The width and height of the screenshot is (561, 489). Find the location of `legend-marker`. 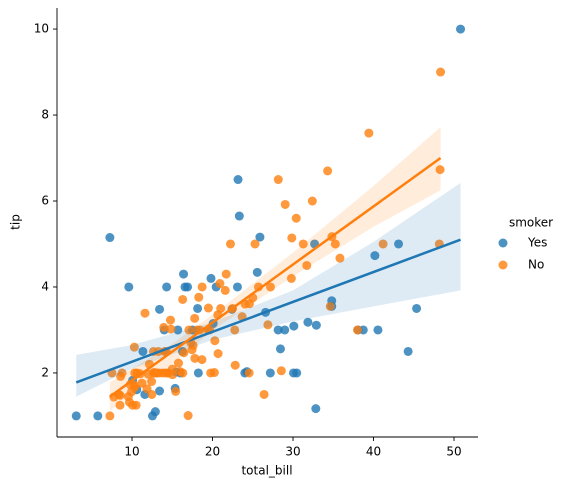

legend-marker is located at coordinates (503, 265).